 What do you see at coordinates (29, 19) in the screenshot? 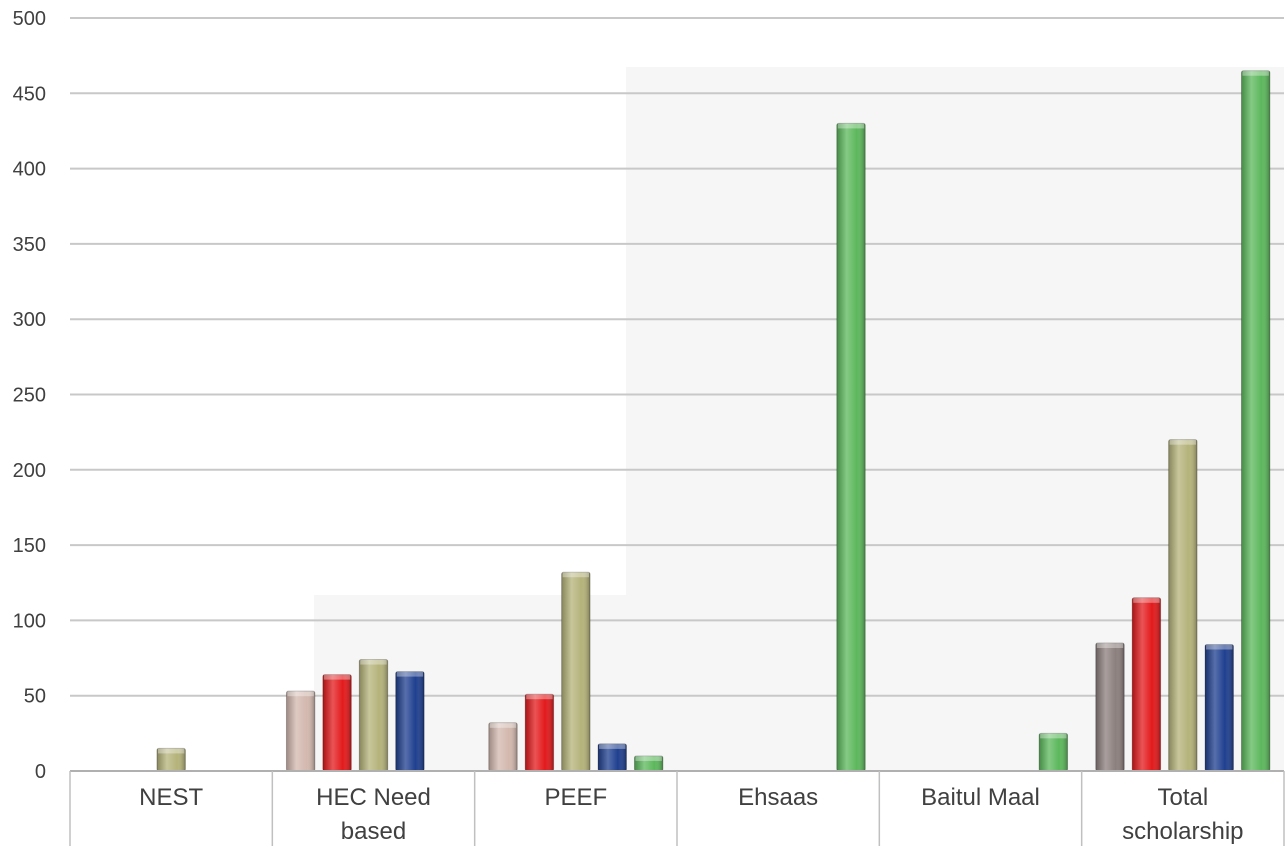
I see `y-tick-label: 500` at bounding box center [29, 19].